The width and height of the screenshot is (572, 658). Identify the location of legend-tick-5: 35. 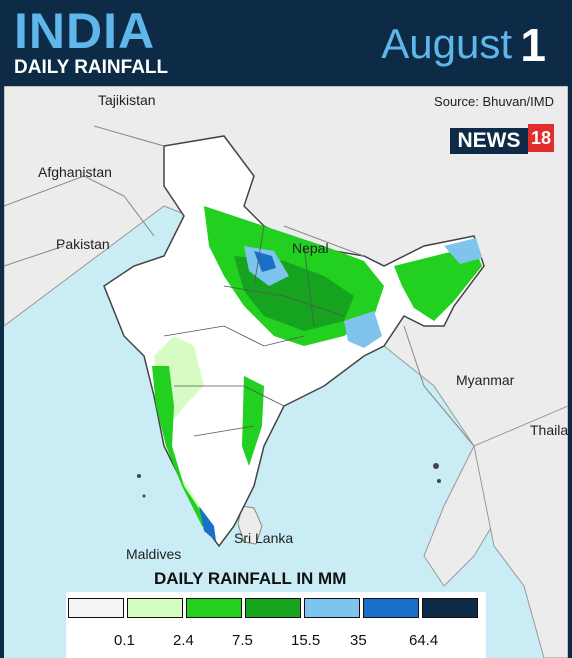
(358, 640).